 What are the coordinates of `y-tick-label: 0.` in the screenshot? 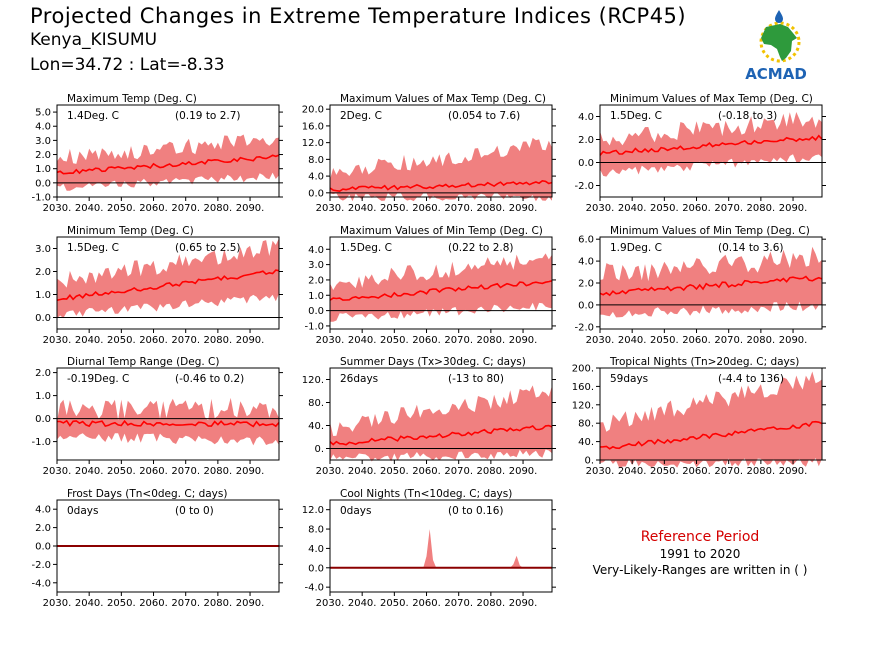 It's located at (589, 461).